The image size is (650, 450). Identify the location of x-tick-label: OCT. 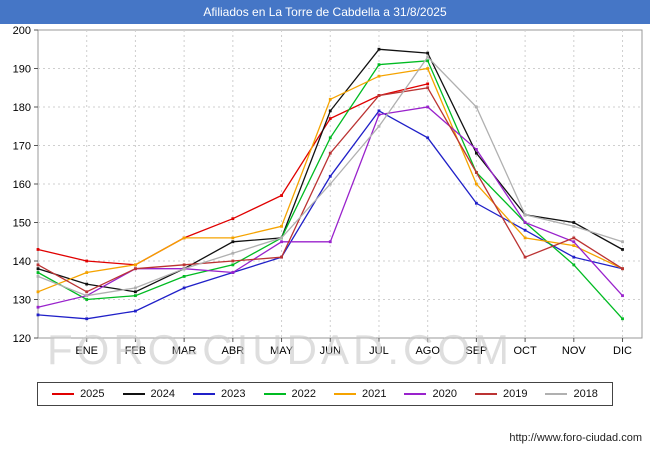
(525, 351).